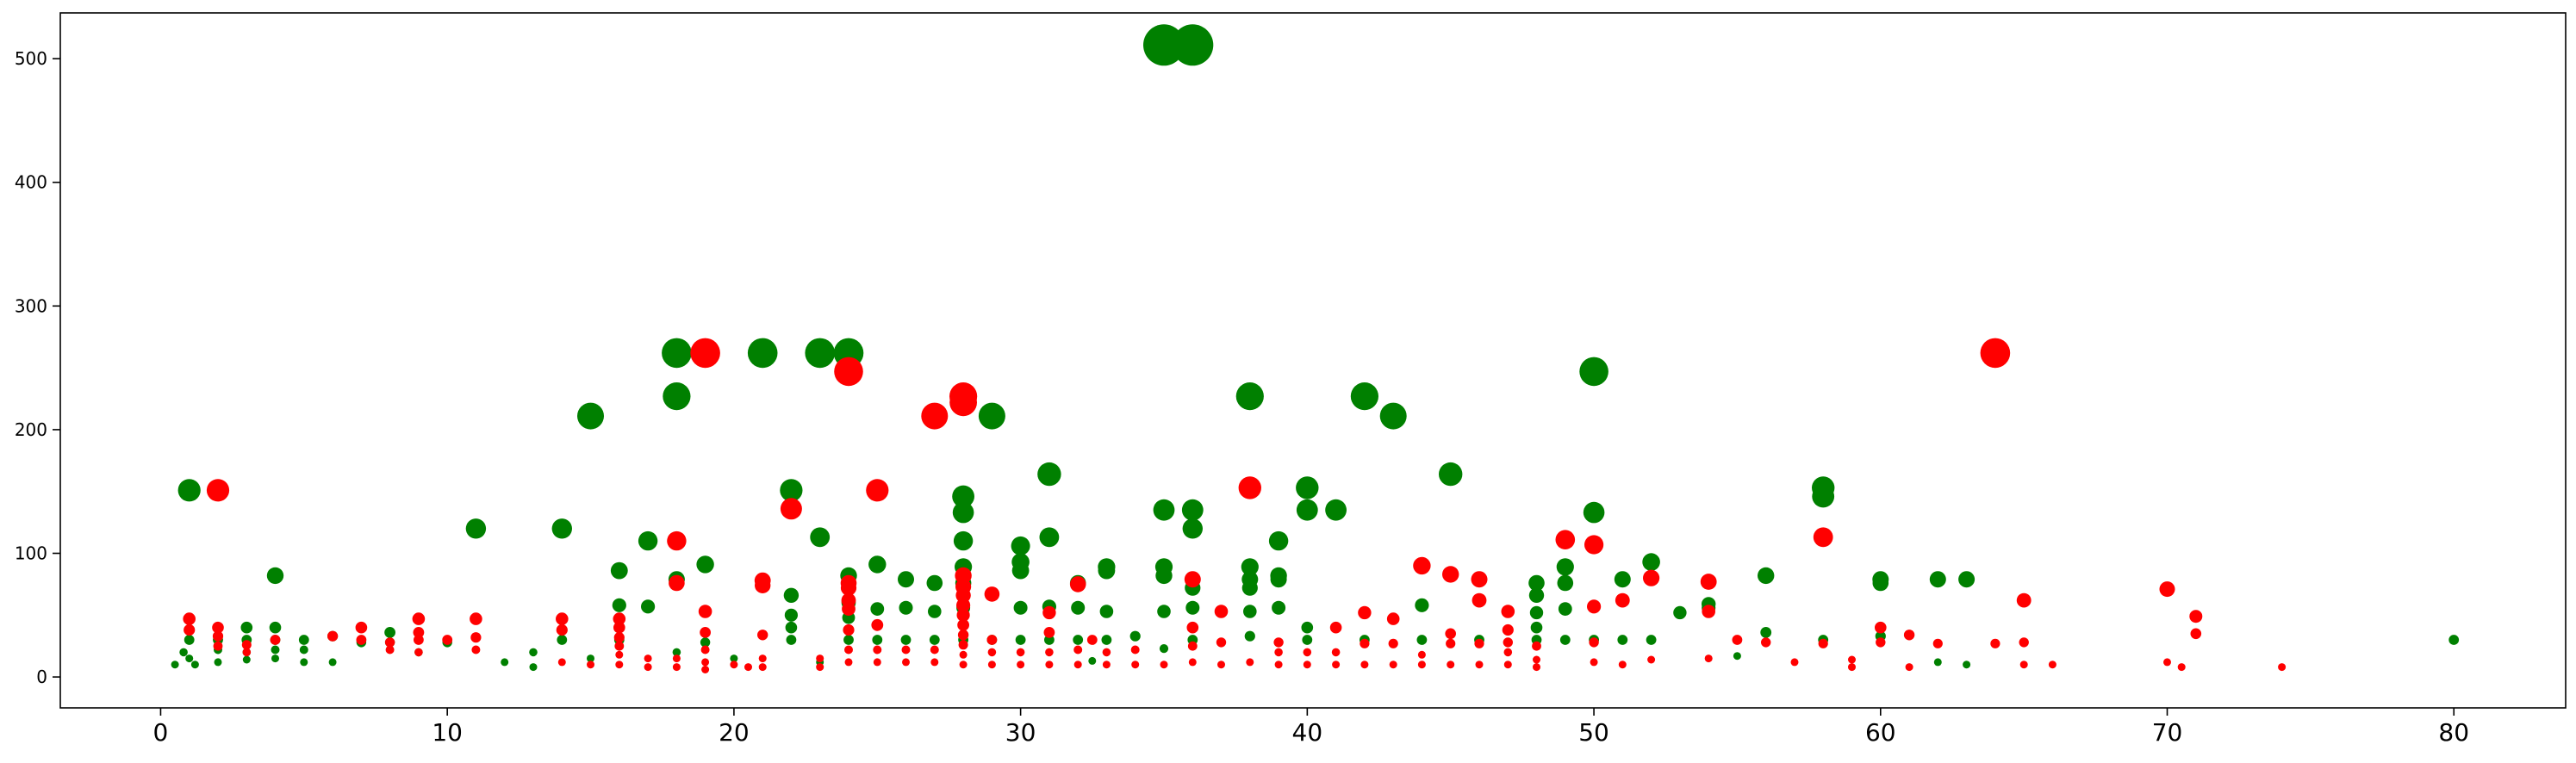 Image resolution: width=2576 pixels, height=763 pixels. I want to click on x-tick-label: 20, so click(735, 732).